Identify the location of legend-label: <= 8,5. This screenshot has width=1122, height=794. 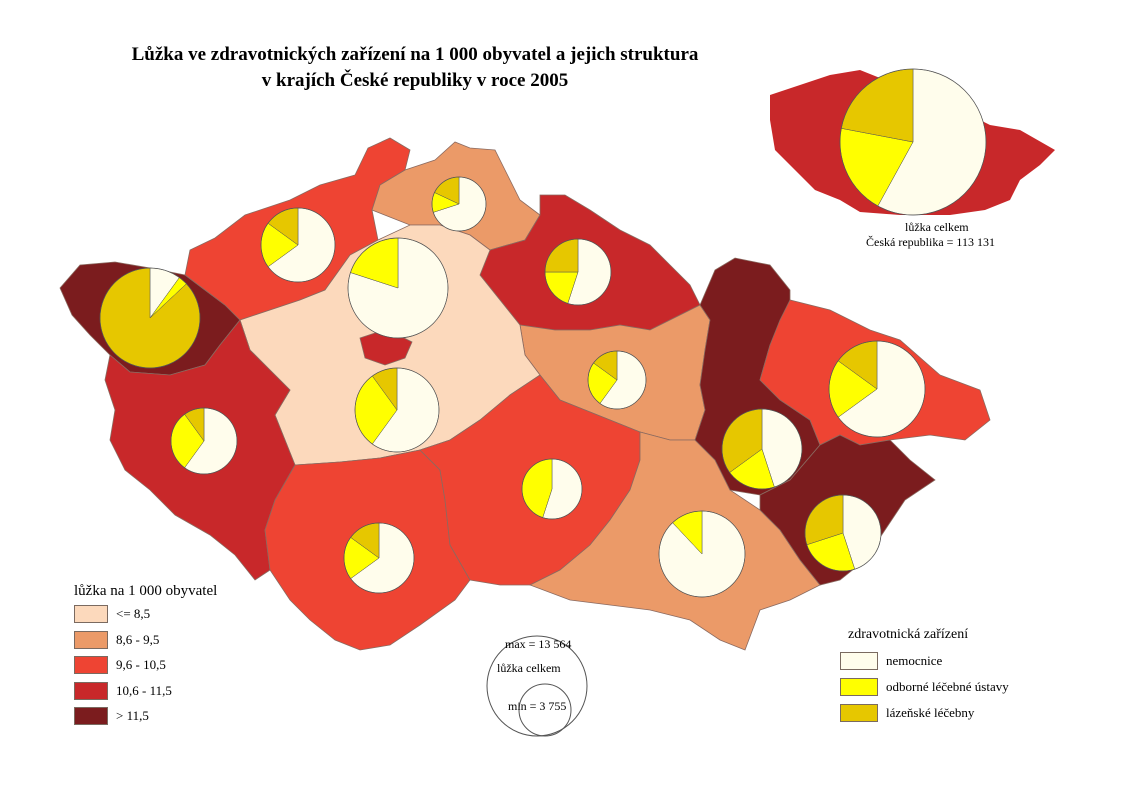
(133, 613).